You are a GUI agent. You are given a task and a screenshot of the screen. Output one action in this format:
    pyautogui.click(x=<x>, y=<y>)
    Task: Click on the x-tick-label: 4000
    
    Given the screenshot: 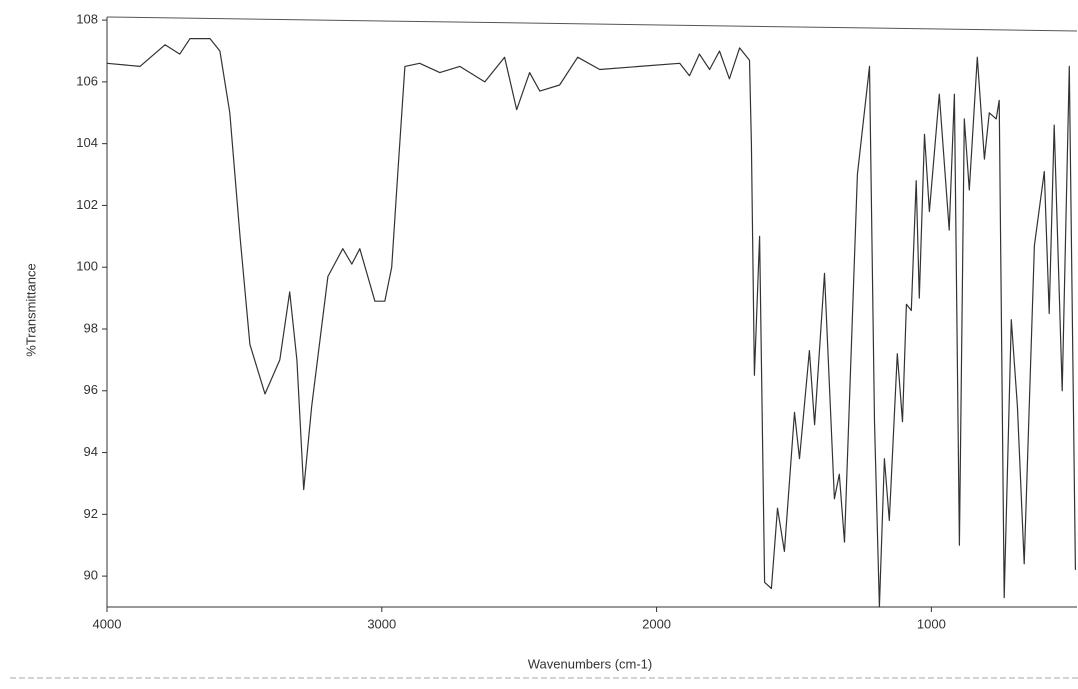 What is the action you would take?
    pyautogui.click(x=107, y=623)
    